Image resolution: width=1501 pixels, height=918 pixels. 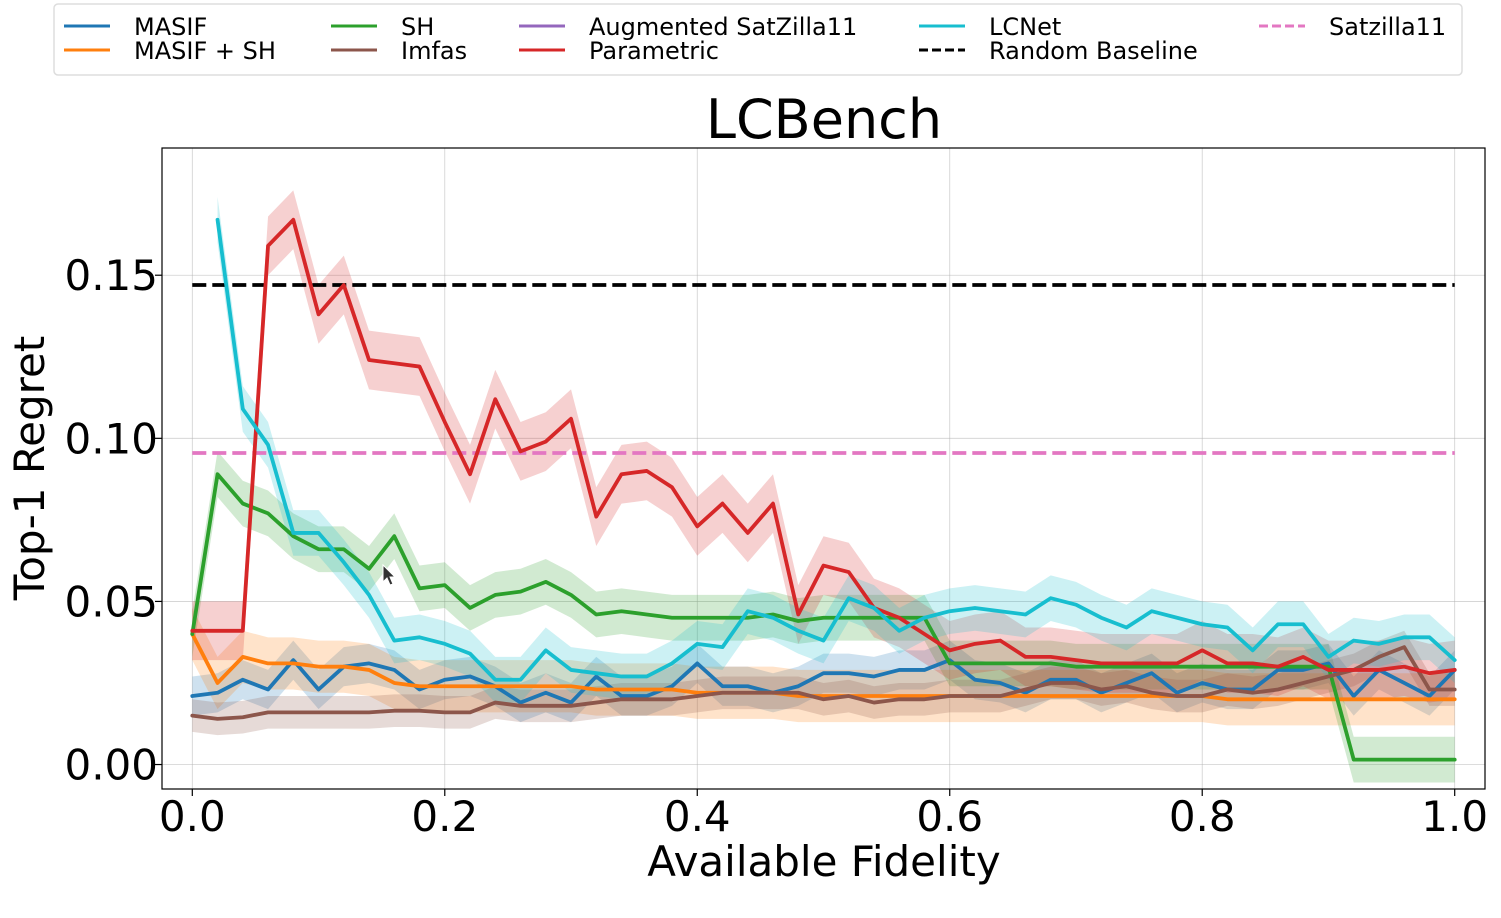 I want to click on legend-label-sh: SH, so click(x=417, y=27).